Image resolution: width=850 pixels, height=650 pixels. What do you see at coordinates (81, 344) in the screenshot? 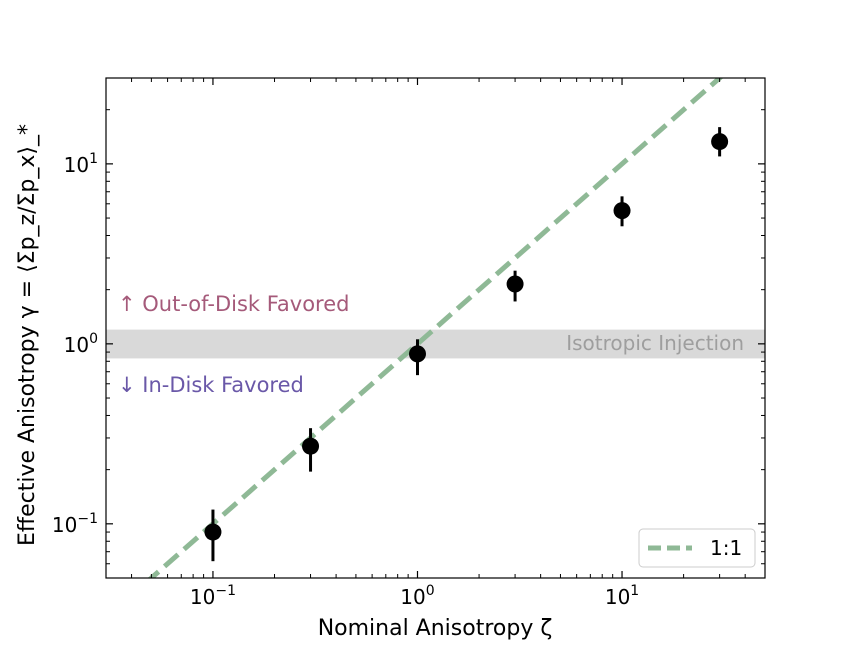
I see `y-tick-label: 10⁰` at bounding box center [81, 344].